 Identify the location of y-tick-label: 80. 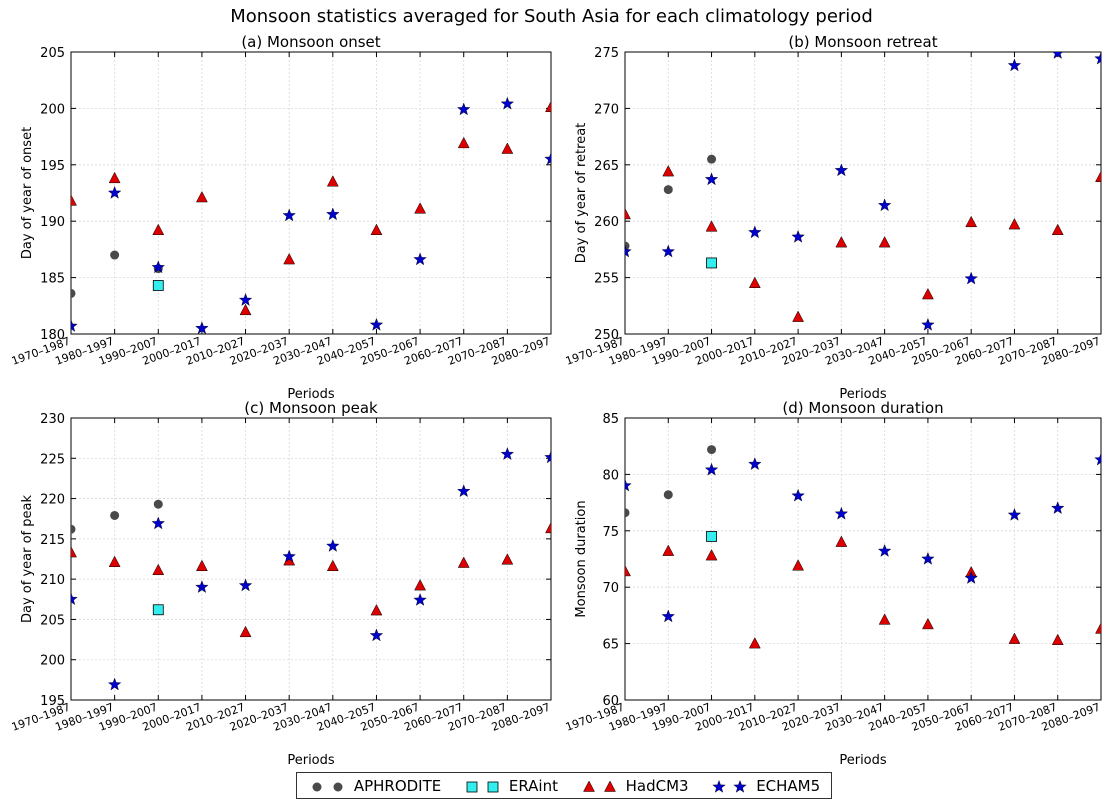
(610, 475).